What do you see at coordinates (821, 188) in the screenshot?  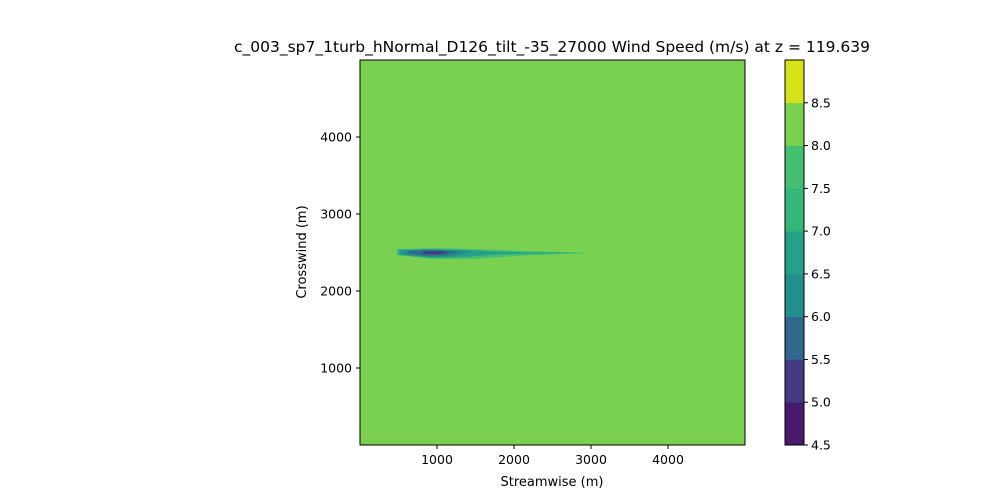 I see `colorbar-tick-label: 7.5` at bounding box center [821, 188].